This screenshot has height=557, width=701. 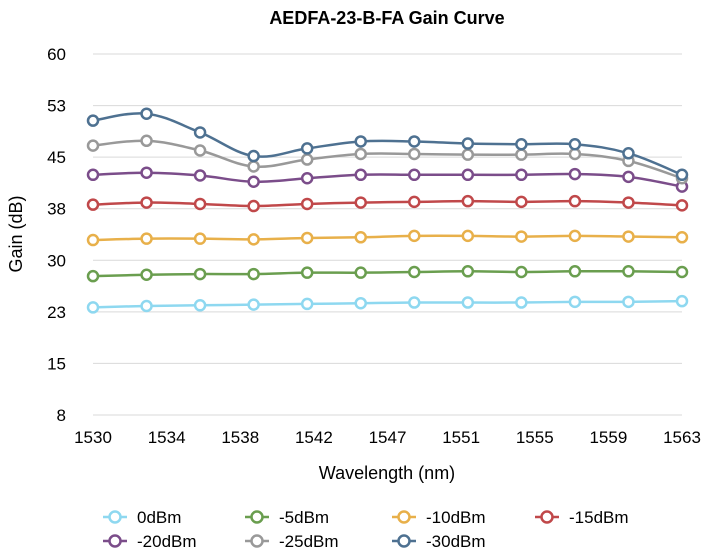 I want to click on legend-label: -25dBm, so click(x=309, y=541).